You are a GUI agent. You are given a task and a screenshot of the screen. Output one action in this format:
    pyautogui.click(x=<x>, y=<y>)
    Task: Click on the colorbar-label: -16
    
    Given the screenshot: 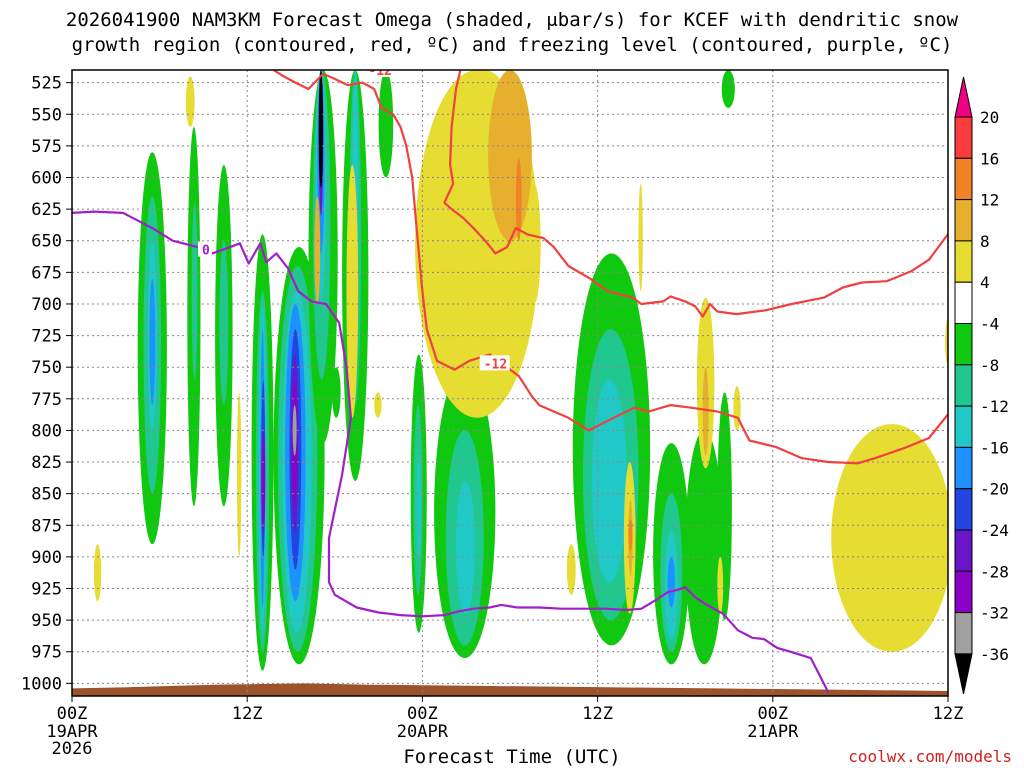 What is the action you would take?
    pyautogui.click(x=994, y=447)
    